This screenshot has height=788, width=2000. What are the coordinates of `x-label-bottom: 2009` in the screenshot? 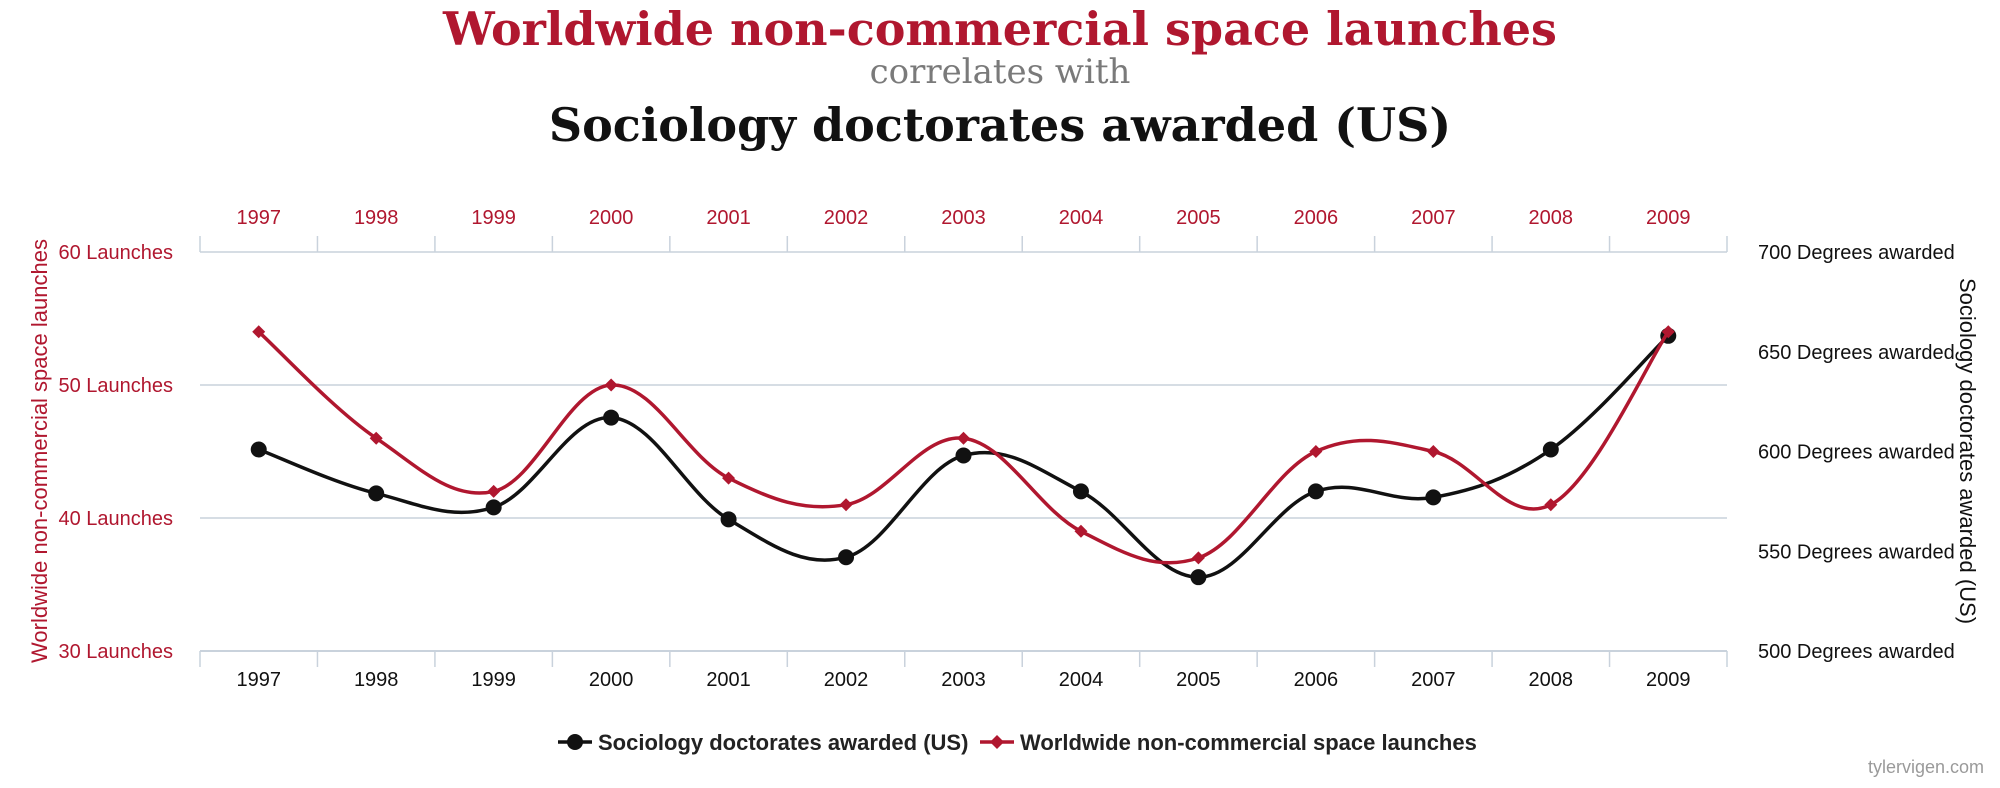 It's located at (1668, 680).